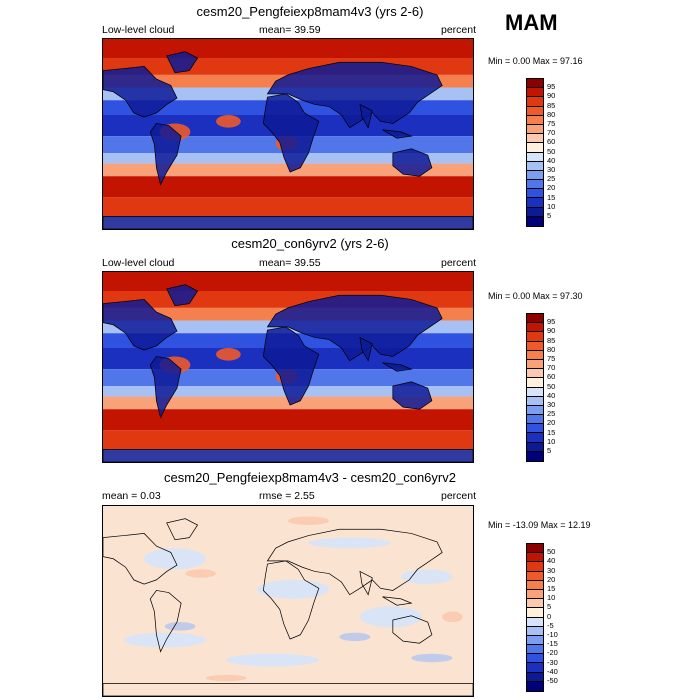  Describe the element at coordinates (549, 616) in the screenshot. I see `colorbar-tick-label: 0` at that location.